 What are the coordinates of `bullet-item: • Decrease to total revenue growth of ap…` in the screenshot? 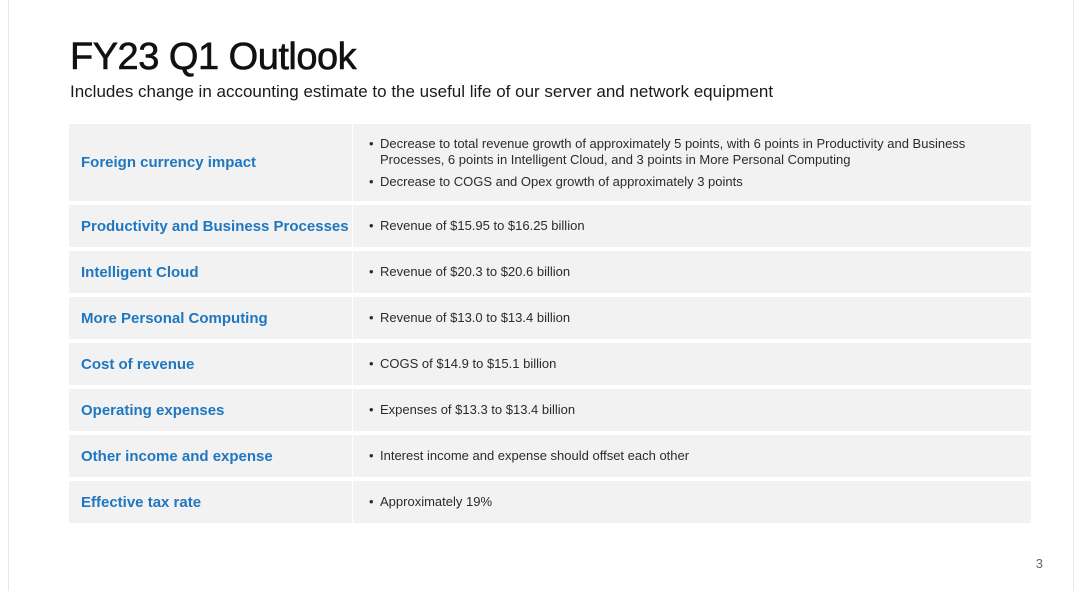 It's located at (680, 152).